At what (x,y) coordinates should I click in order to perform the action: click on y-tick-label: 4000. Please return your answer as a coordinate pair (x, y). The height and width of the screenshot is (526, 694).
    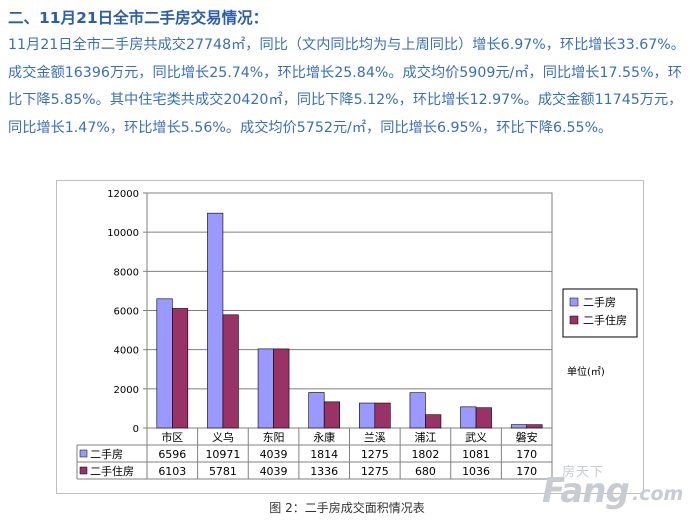
    Looking at the image, I should click on (126, 351).